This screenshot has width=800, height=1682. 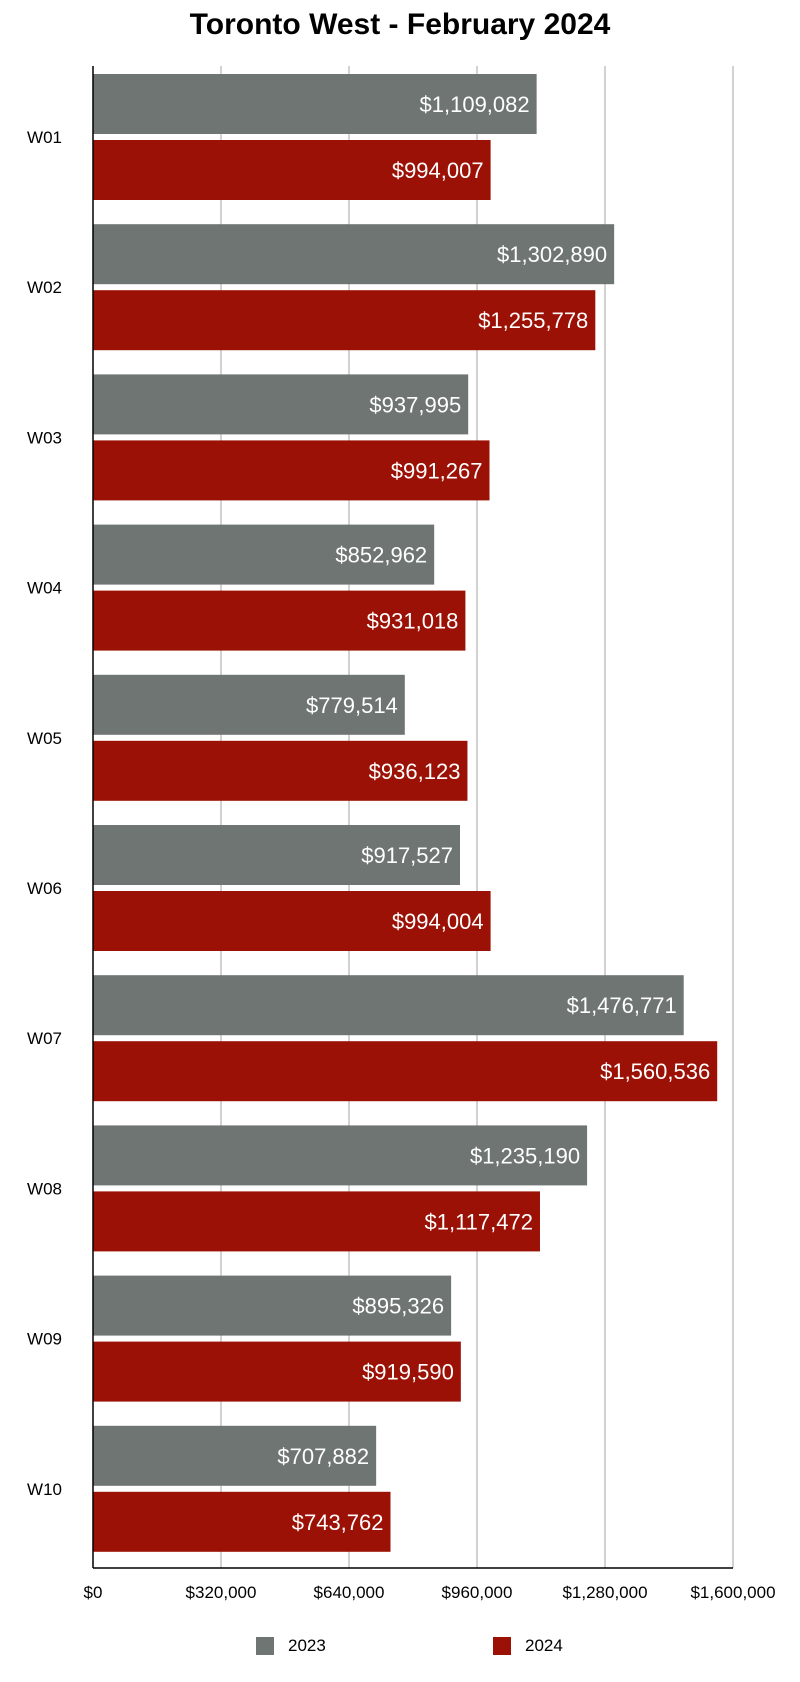 What do you see at coordinates (413, 621) in the screenshot?
I see `data-label-w04-2024: $931,018` at bounding box center [413, 621].